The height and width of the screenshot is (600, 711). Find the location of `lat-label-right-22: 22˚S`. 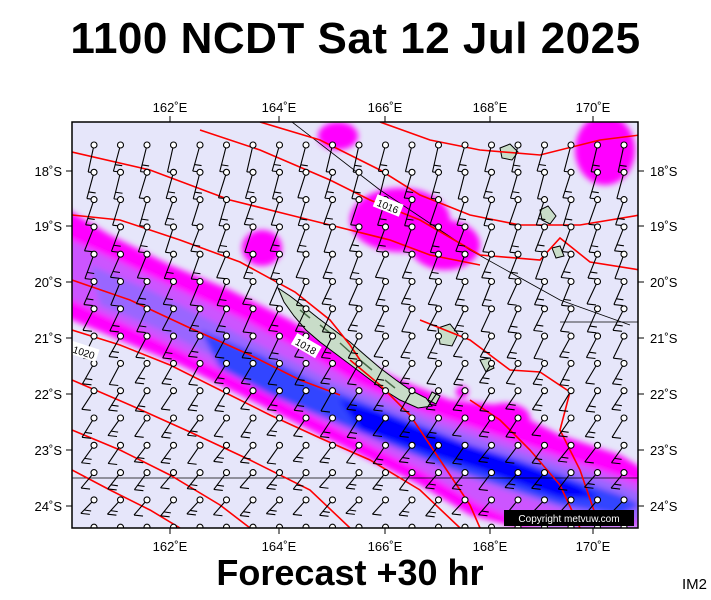

lat-label-right-22: 22˚S is located at coordinates (664, 394).